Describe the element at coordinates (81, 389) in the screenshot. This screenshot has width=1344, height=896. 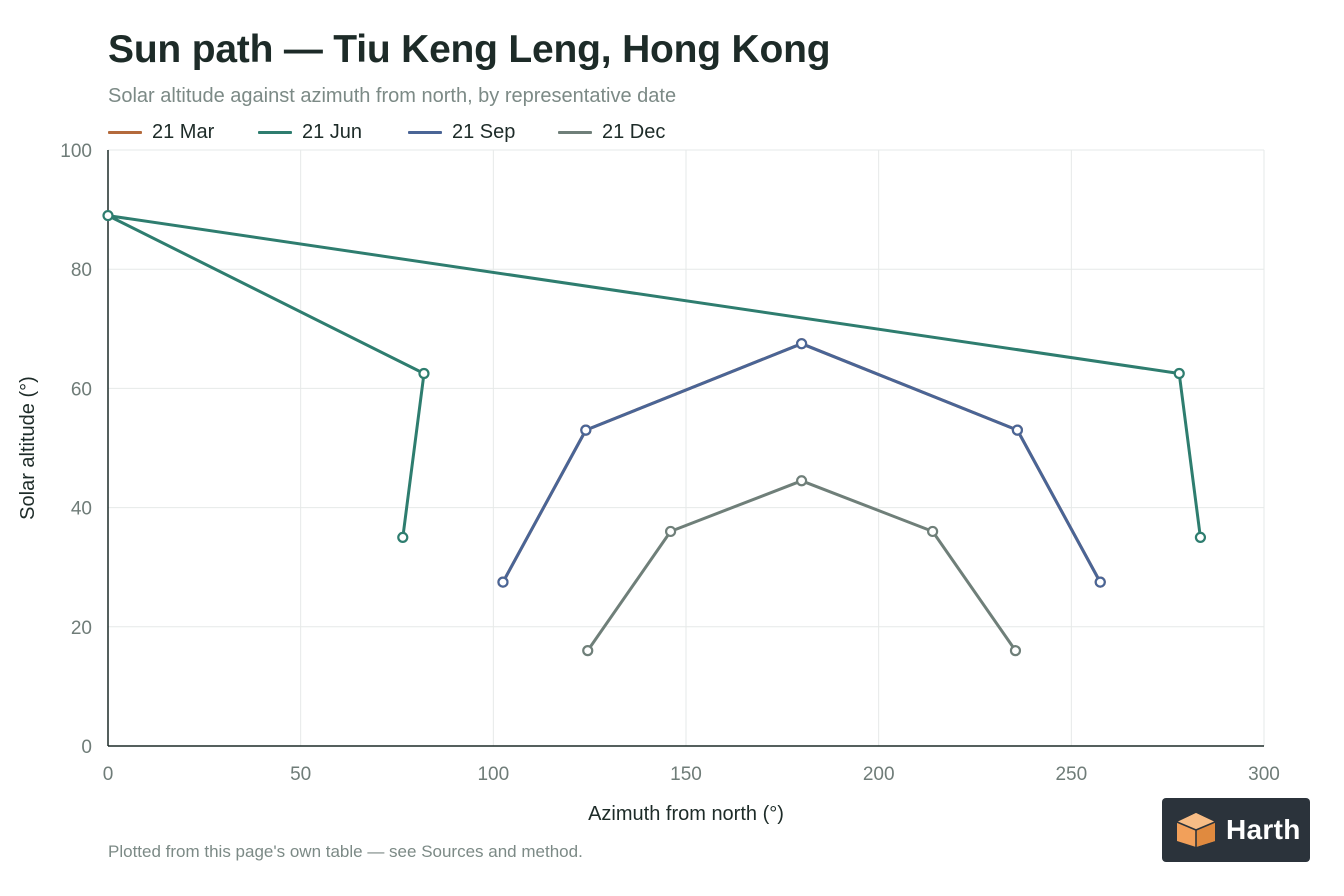
I see `y-tick-label: 60` at that location.